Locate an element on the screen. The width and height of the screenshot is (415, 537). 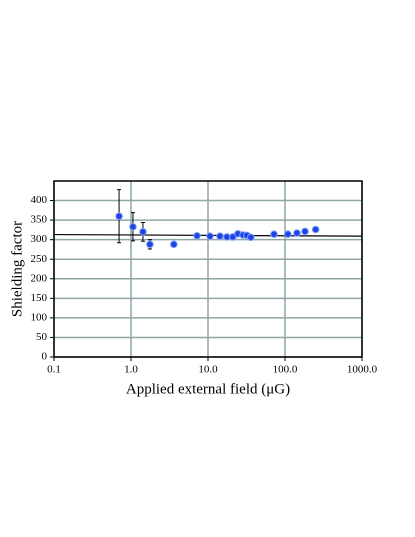
x-tick-label: 1000.0 is located at coordinates (362, 370).